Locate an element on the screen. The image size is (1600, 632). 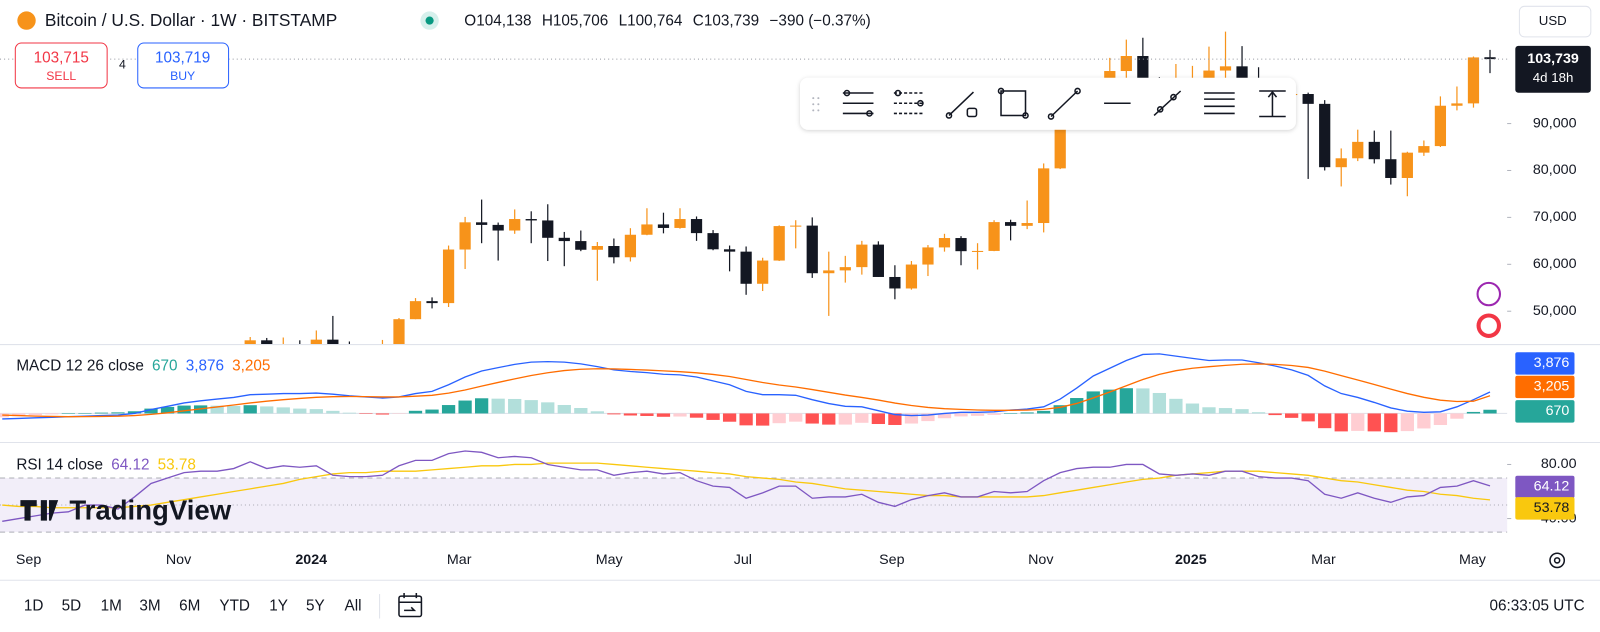
sell-label: SELL is located at coordinates (61, 76).